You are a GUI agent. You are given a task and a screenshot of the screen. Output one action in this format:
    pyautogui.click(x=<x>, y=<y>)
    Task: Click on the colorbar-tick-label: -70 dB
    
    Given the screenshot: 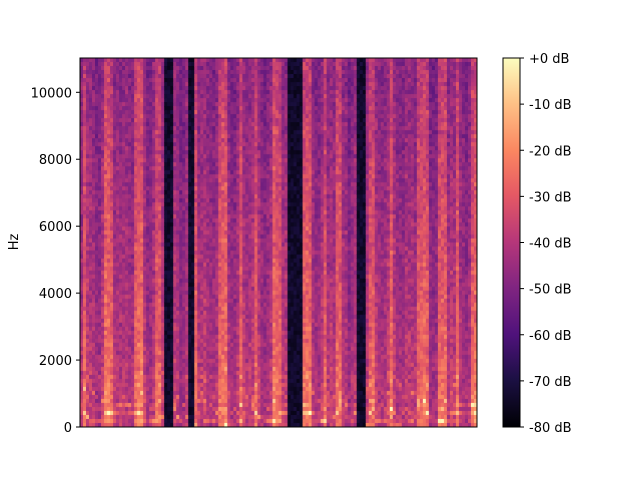 What is the action you would take?
    pyautogui.click(x=550, y=382)
    